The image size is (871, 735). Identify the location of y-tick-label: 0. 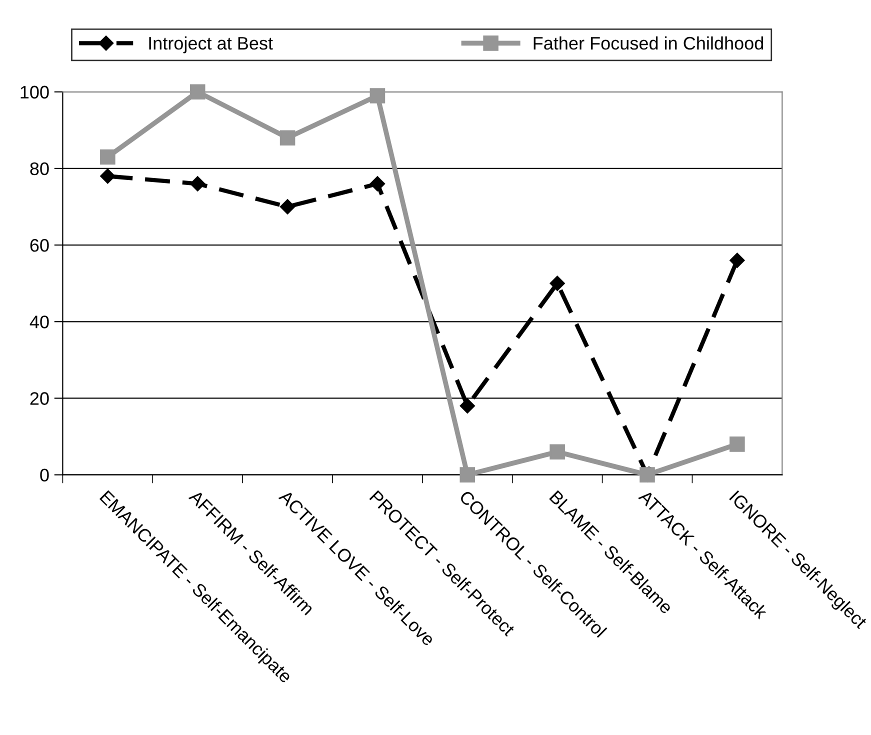
(44, 475).